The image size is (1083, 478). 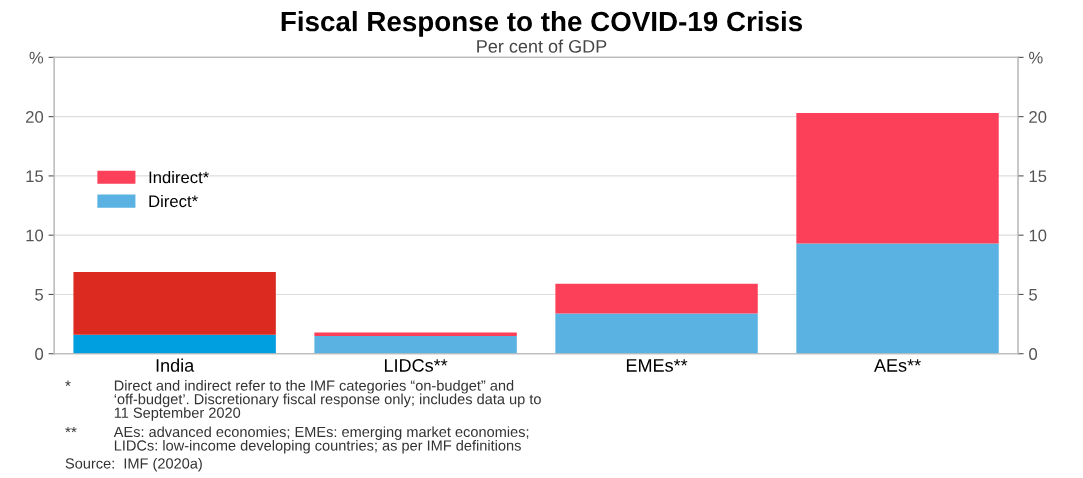 I want to click on y2-tick-label: 0, so click(x=1033, y=354).